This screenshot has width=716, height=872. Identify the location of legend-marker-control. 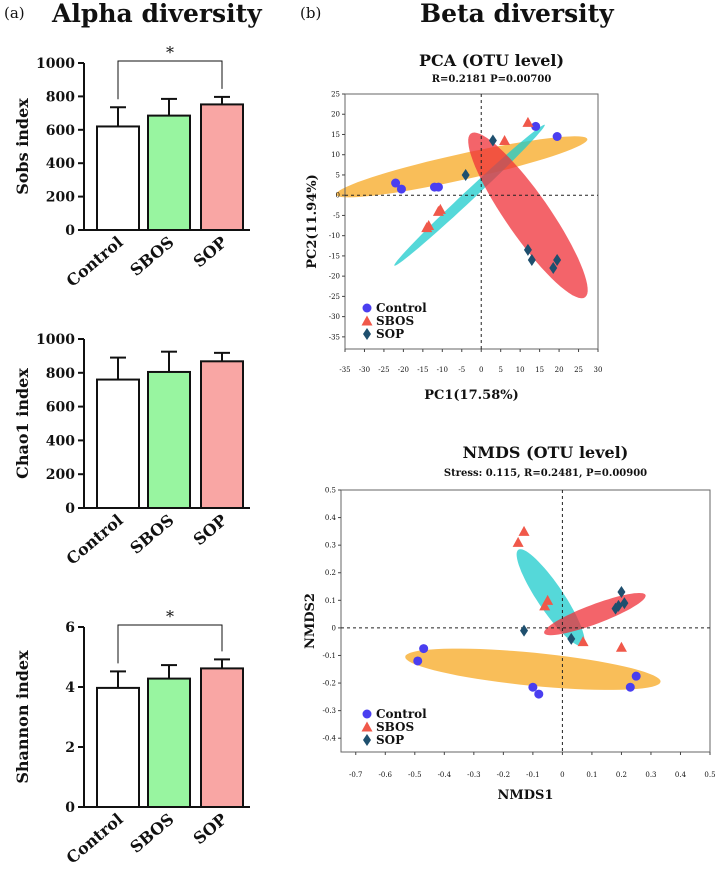
(367, 714).